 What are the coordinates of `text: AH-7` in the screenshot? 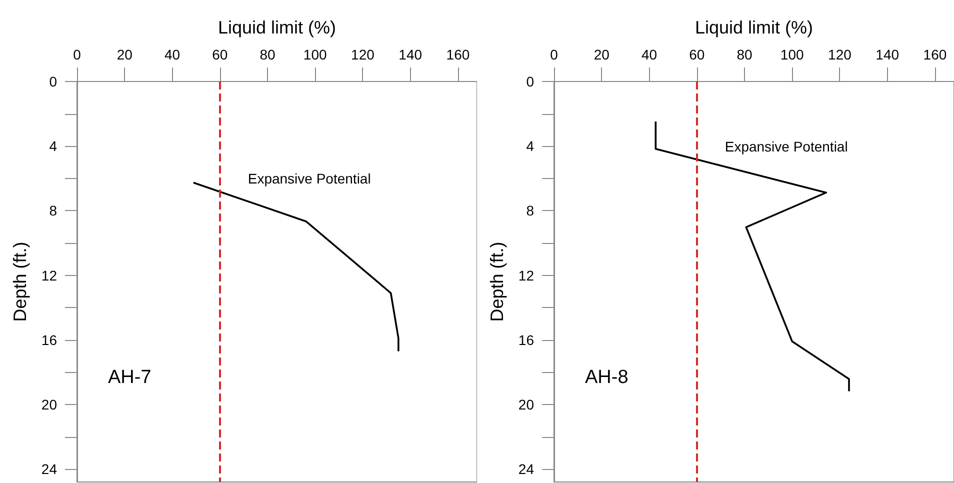 It's located at (130, 377).